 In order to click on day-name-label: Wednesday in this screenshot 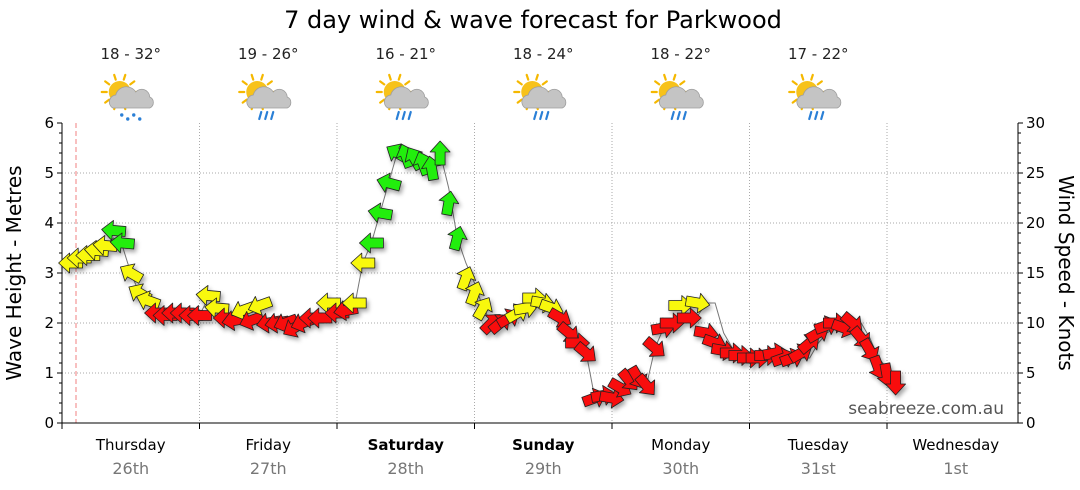, I will do `click(955, 445)`.